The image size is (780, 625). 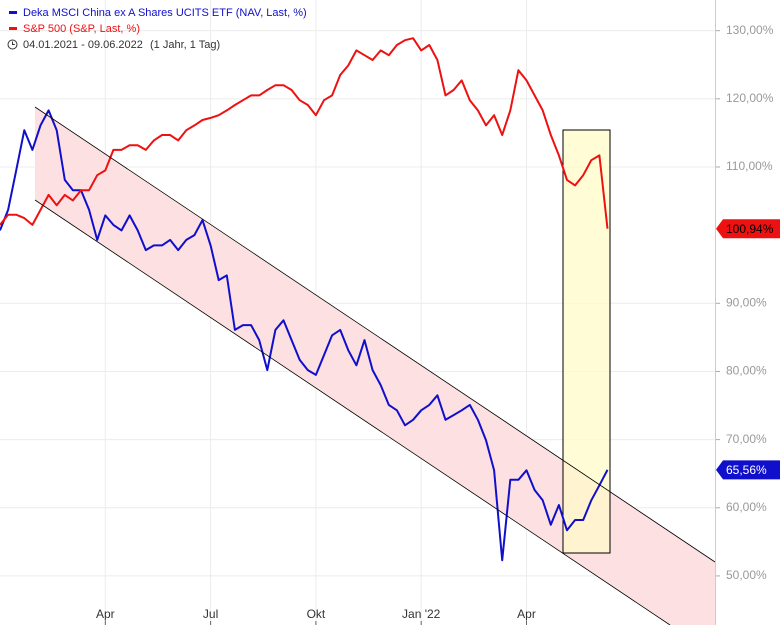 I want to click on clock-hands, so click(x=13, y=43).